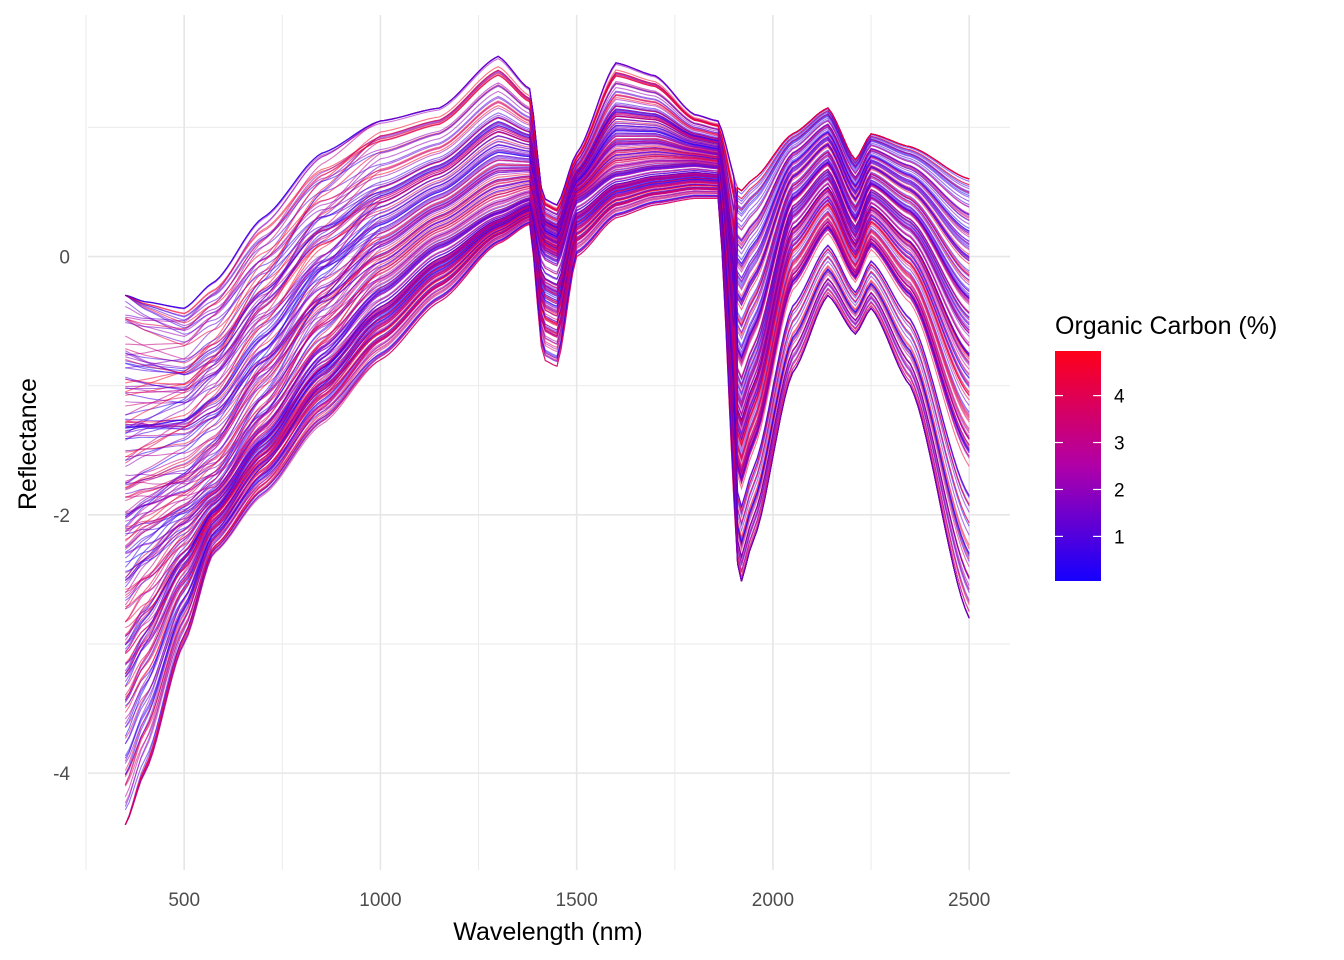  I want to click on colorbar, so click(1078, 466).